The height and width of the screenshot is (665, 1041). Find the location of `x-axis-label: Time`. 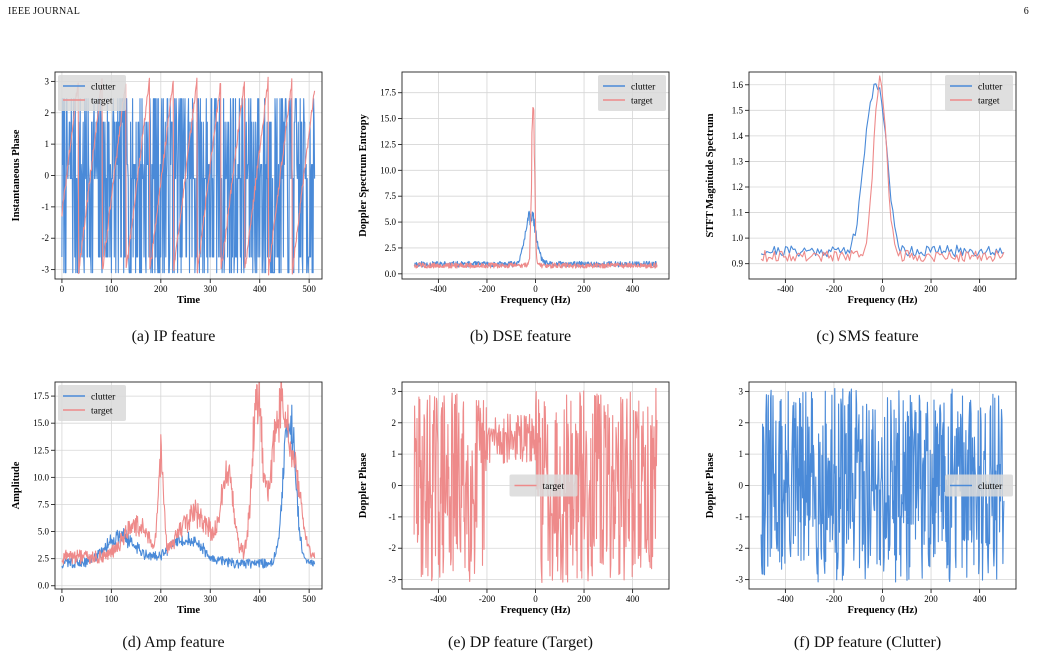

x-axis-label: Time is located at coordinates (188, 610).